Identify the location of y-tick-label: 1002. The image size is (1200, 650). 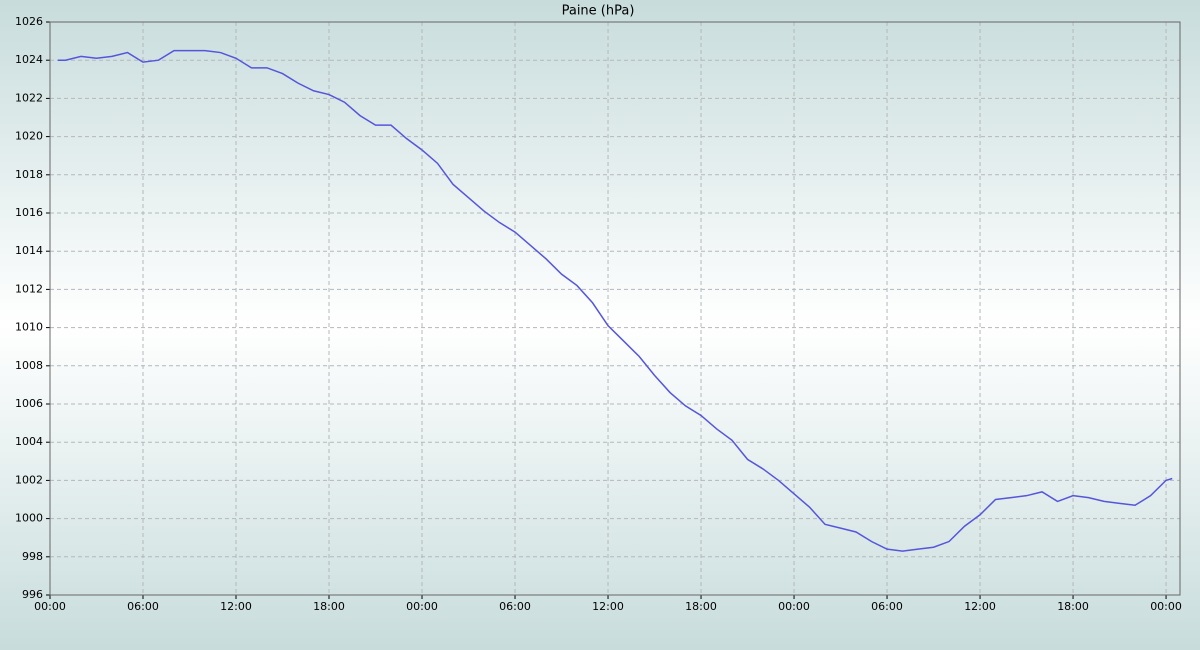
(29, 479).